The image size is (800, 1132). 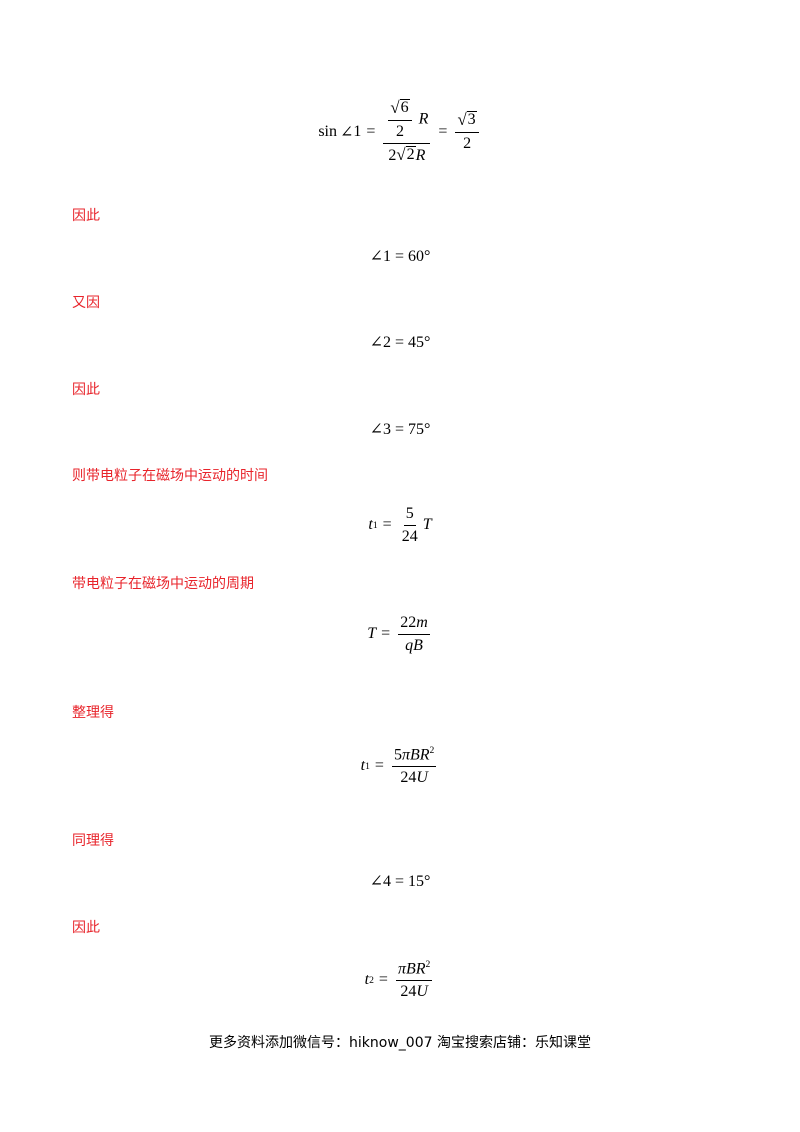 I want to click on fraction-piBR2-24U: πBR2 24U, so click(x=414, y=980).